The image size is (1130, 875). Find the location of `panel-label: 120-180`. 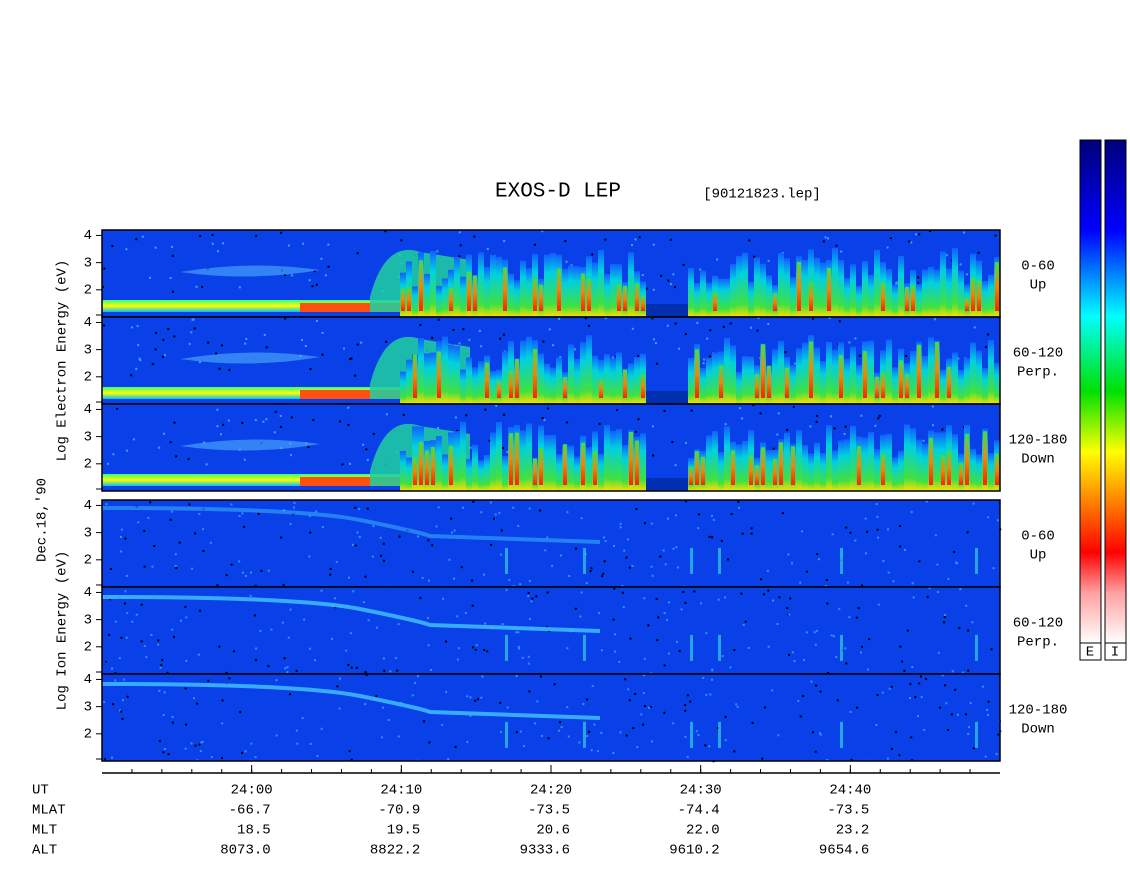

panel-label: 120-180 is located at coordinates (1038, 441).